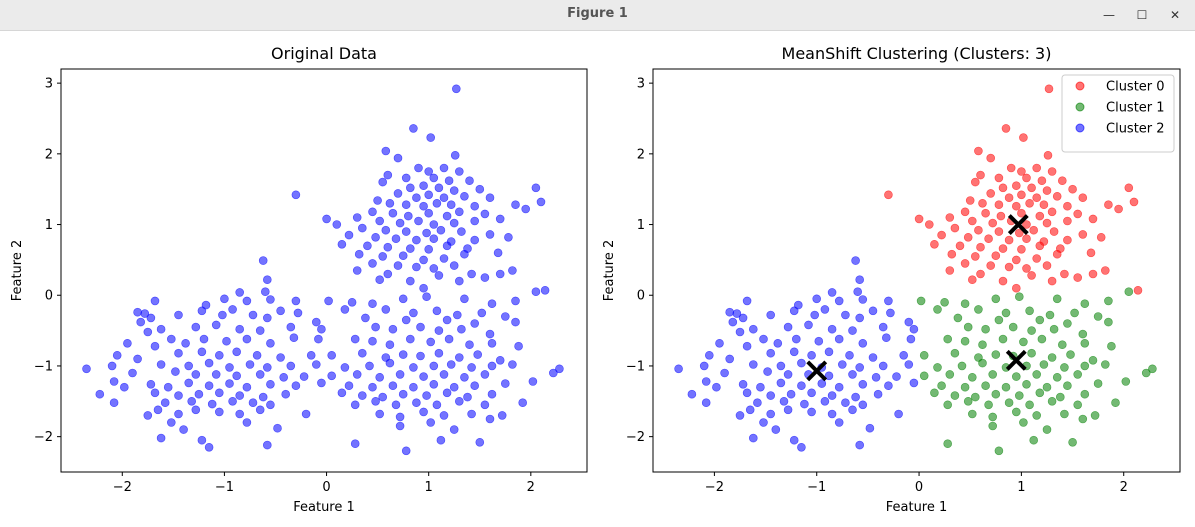 The image size is (1195, 527). Describe the element at coordinates (816, 487) in the screenshot. I see `x-tick-label: −1` at that location.